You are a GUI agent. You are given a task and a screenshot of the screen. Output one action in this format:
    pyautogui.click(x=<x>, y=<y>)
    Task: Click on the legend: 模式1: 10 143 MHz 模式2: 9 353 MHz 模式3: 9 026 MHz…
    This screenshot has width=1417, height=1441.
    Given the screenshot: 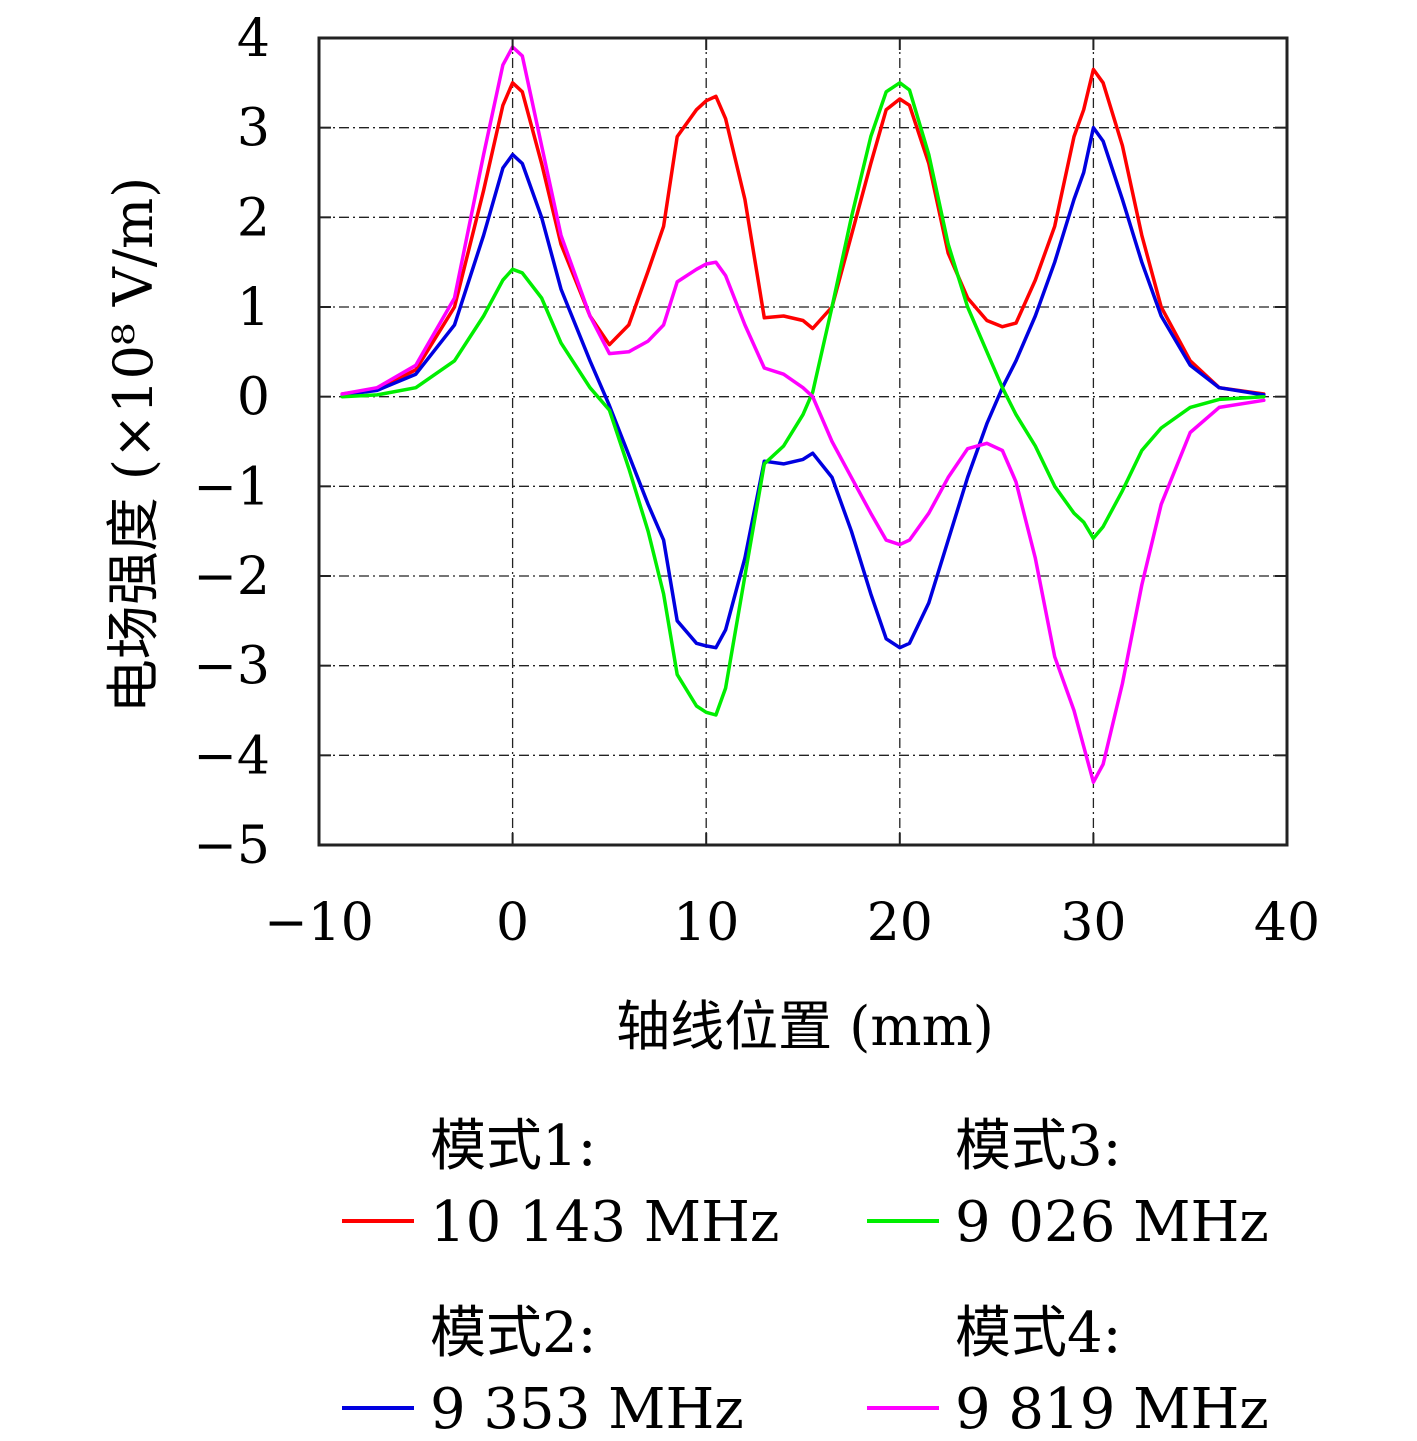 What is the action you would take?
    pyautogui.click(x=805, y=1277)
    